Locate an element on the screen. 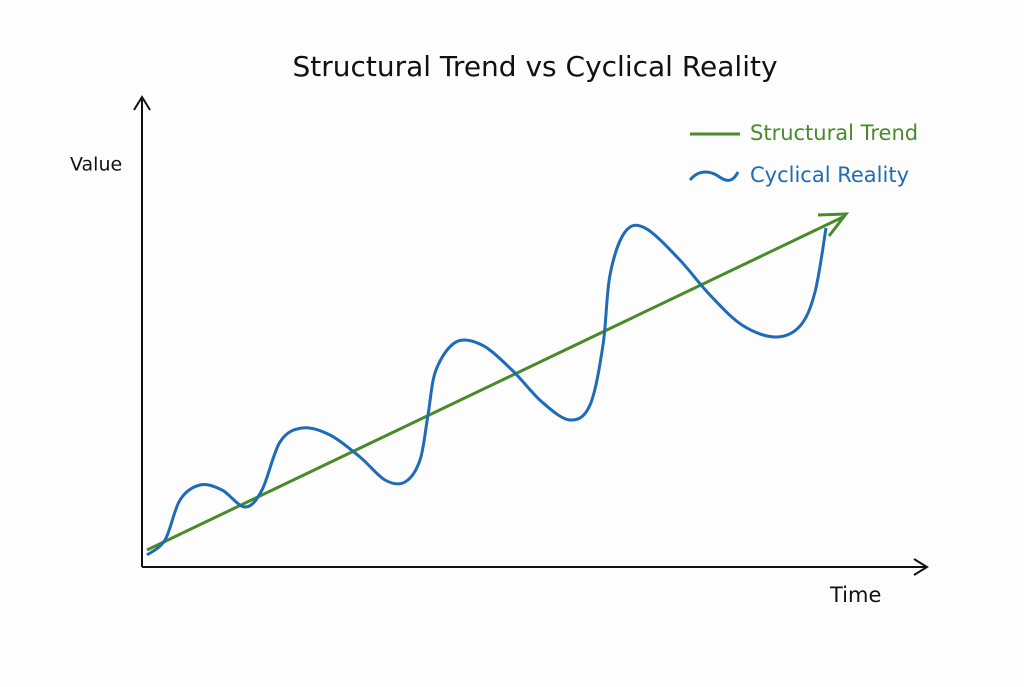 This screenshot has height=687, width=1024. legend-label: Cyclical Reality is located at coordinates (829, 175).